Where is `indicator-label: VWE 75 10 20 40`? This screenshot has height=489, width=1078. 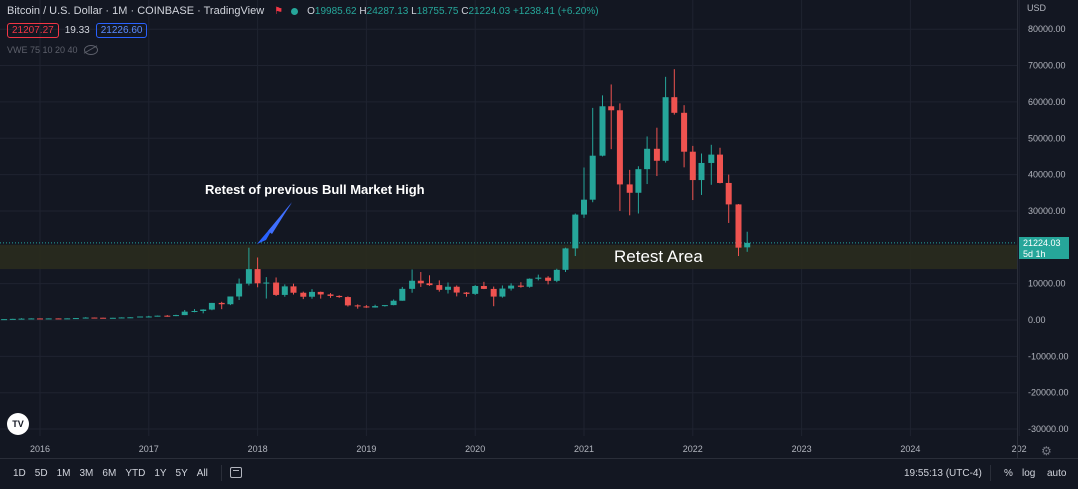
indicator-label: VWE 75 10 20 40 is located at coordinates (42, 50).